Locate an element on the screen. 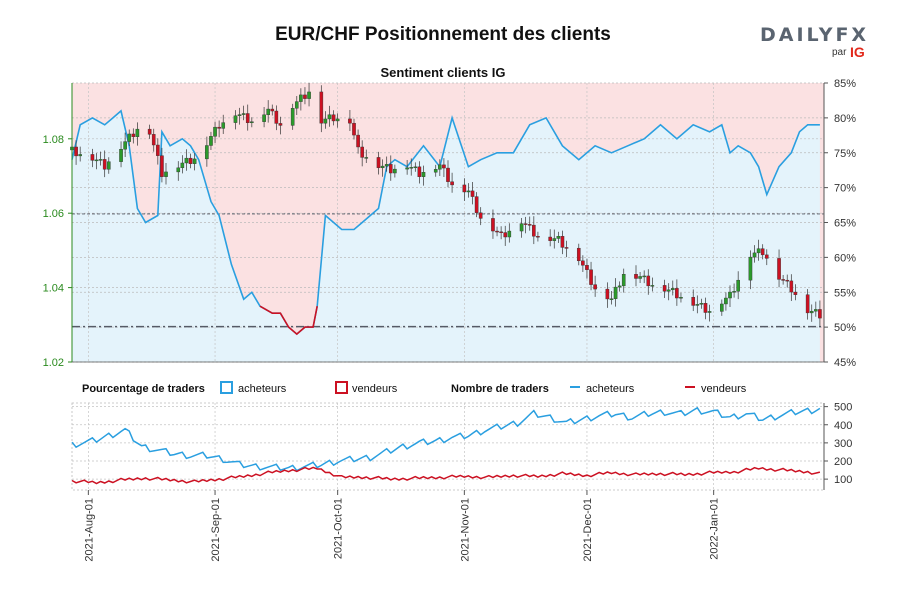  legend-pct-buyers-swatch is located at coordinates (226, 387).